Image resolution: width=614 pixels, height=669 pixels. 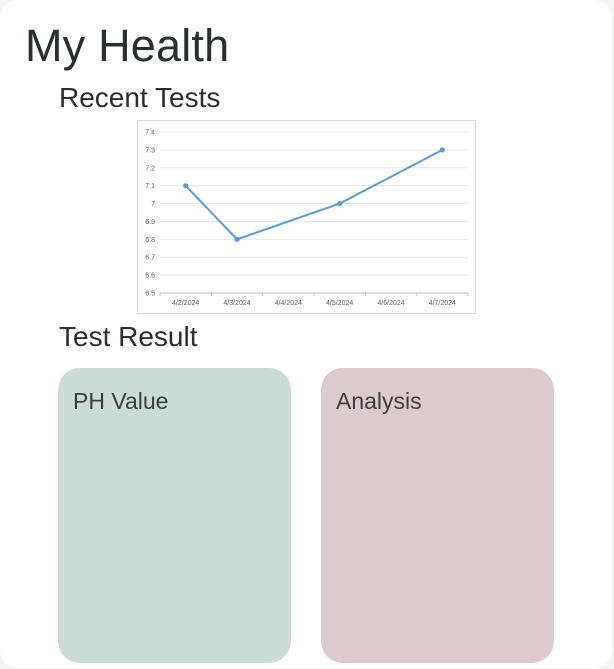 What do you see at coordinates (313, 195) in the screenshot?
I see `series-line` at bounding box center [313, 195].